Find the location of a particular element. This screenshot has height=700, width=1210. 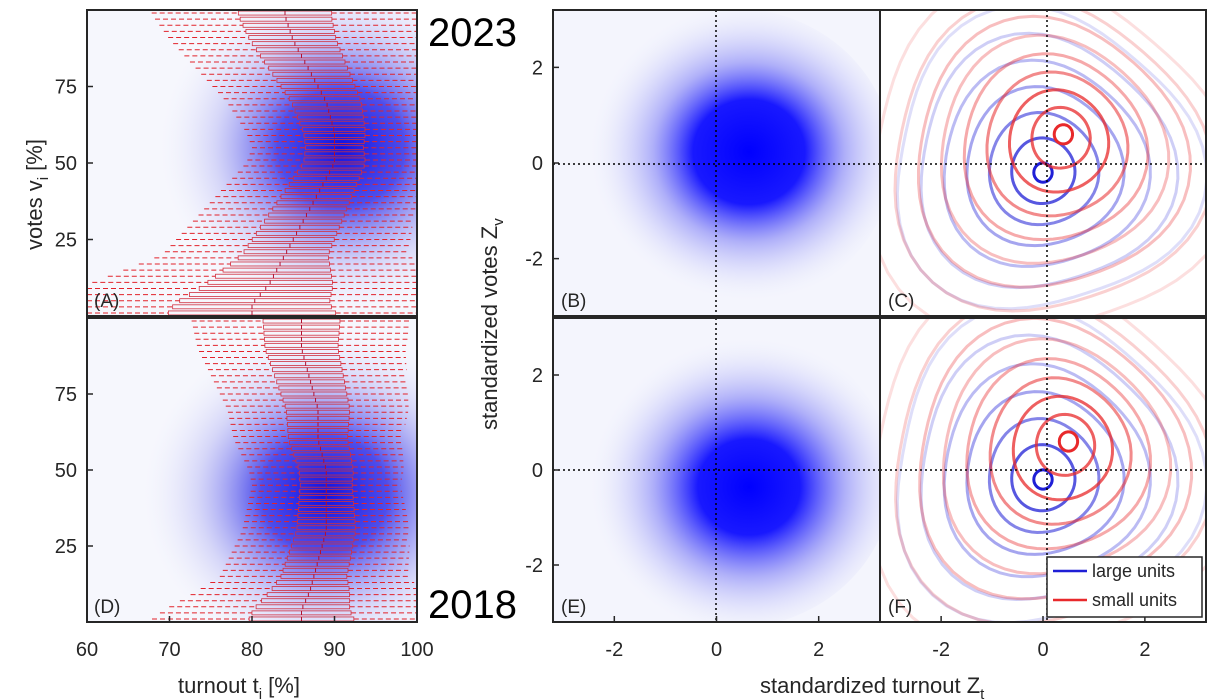

panel-f-label: (F) is located at coordinates (900, 607).